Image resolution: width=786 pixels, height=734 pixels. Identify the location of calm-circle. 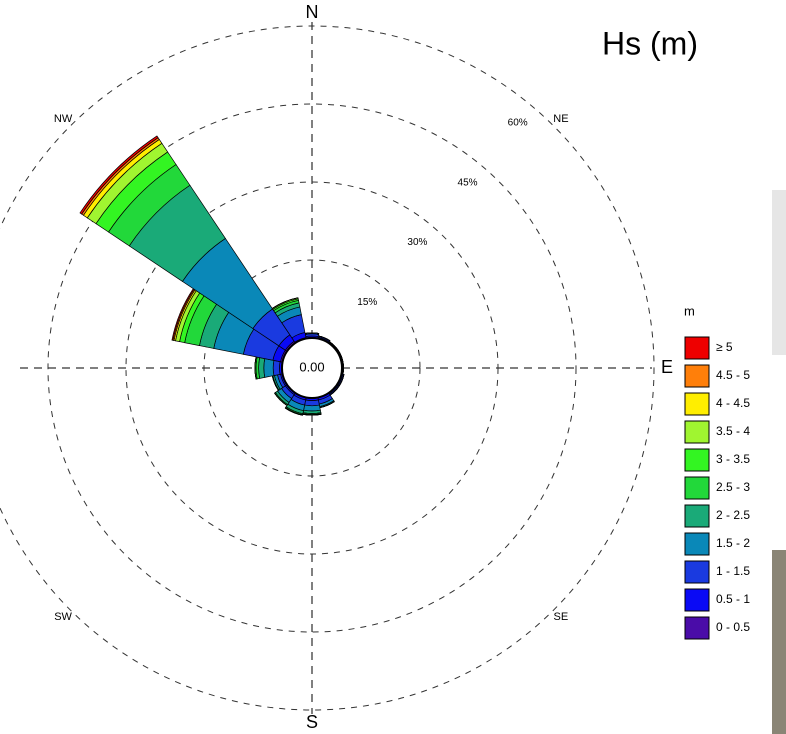
(312, 368).